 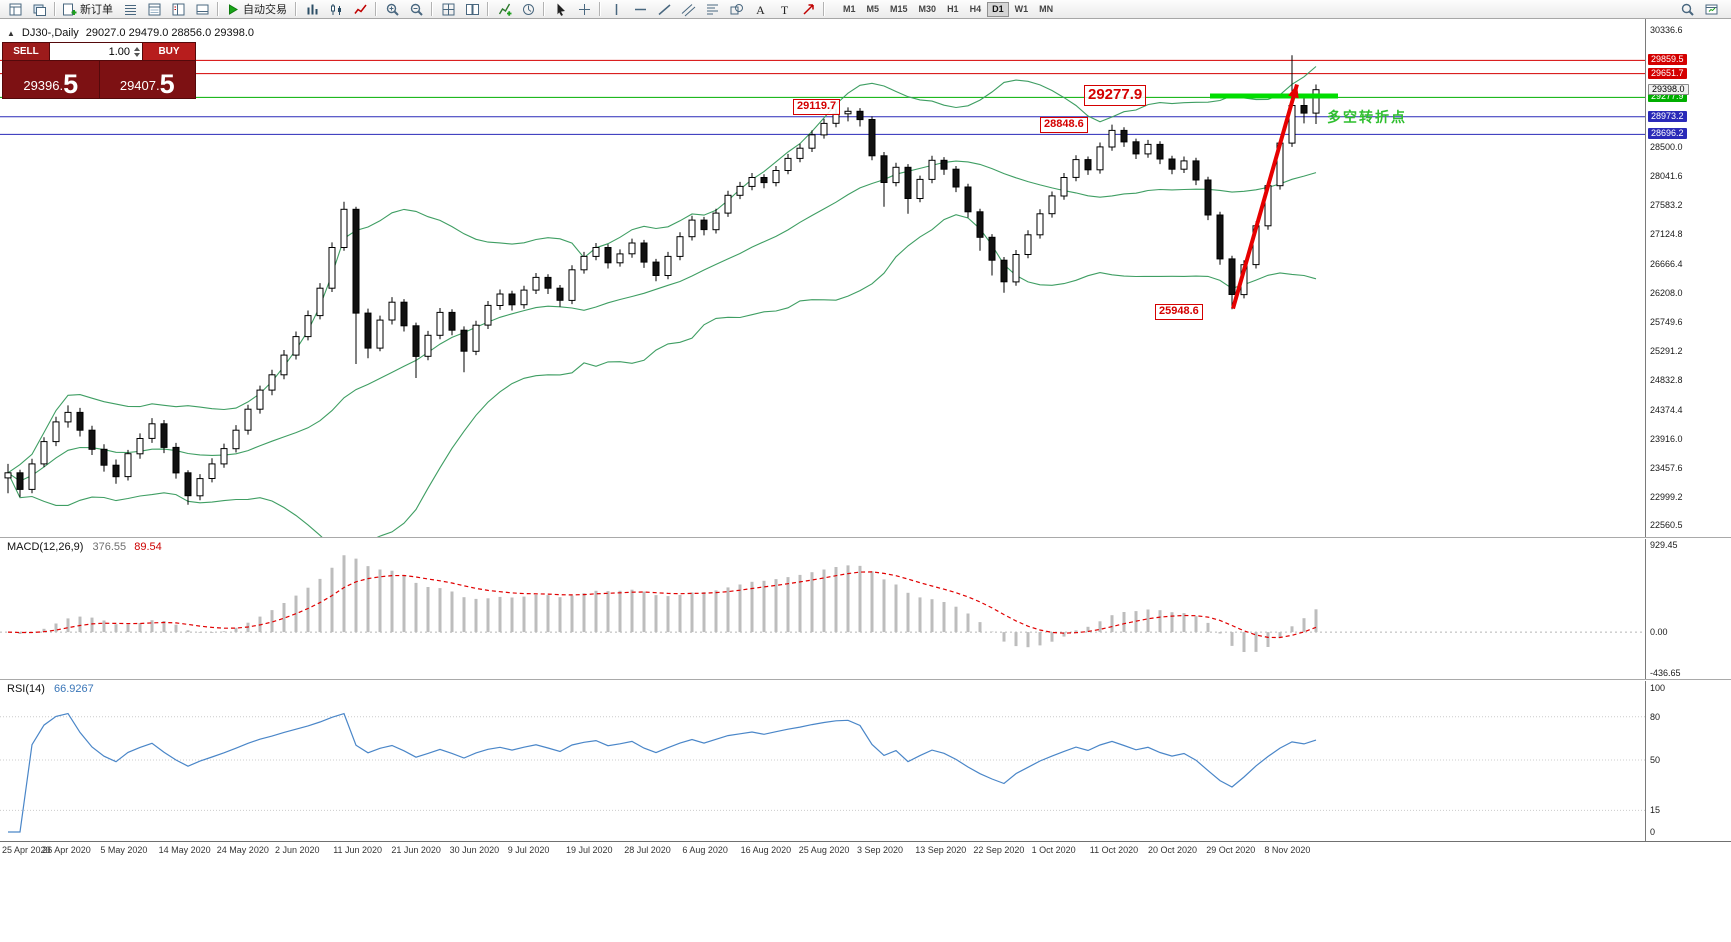 What do you see at coordinates (257, 9) in the screenshot?
I see `autotrading-button: 自动交易` at bounding box center [257, 9].